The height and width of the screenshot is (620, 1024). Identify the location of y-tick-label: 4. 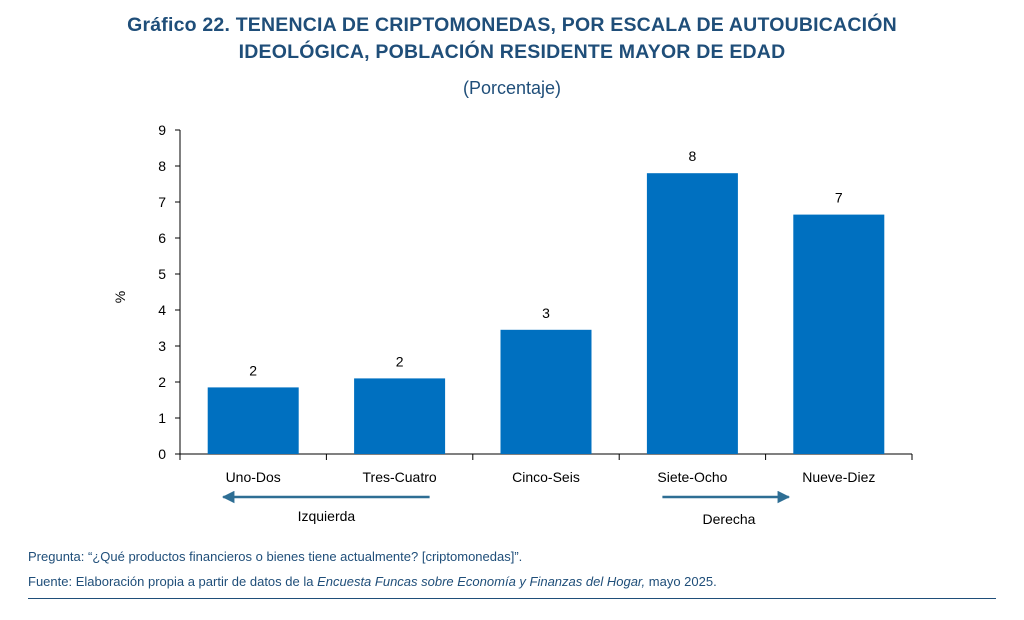
(162, 310).